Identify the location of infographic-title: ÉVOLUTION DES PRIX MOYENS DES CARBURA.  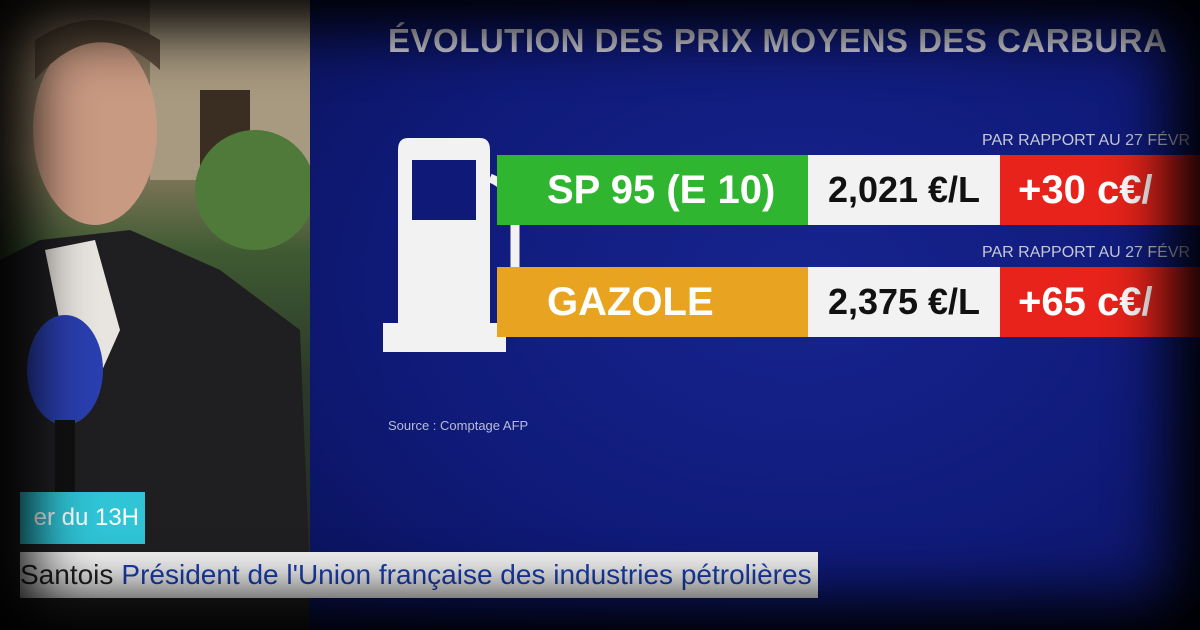
(778, 40).